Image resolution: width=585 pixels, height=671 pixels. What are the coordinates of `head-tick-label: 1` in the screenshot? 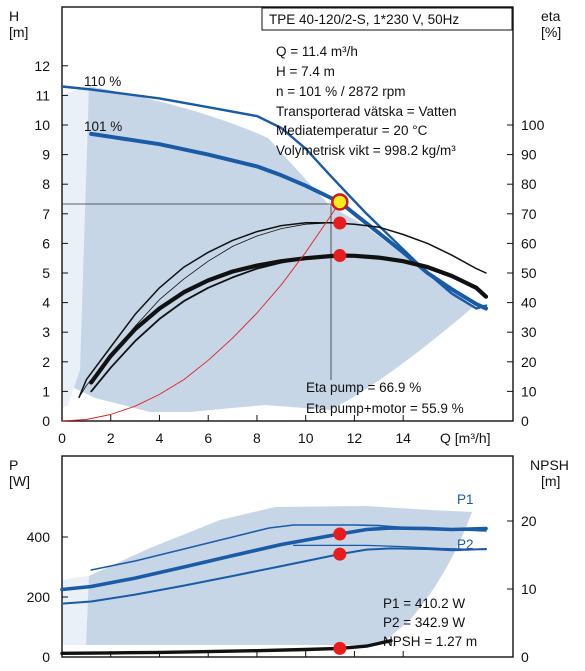 It's located at (46, 391).